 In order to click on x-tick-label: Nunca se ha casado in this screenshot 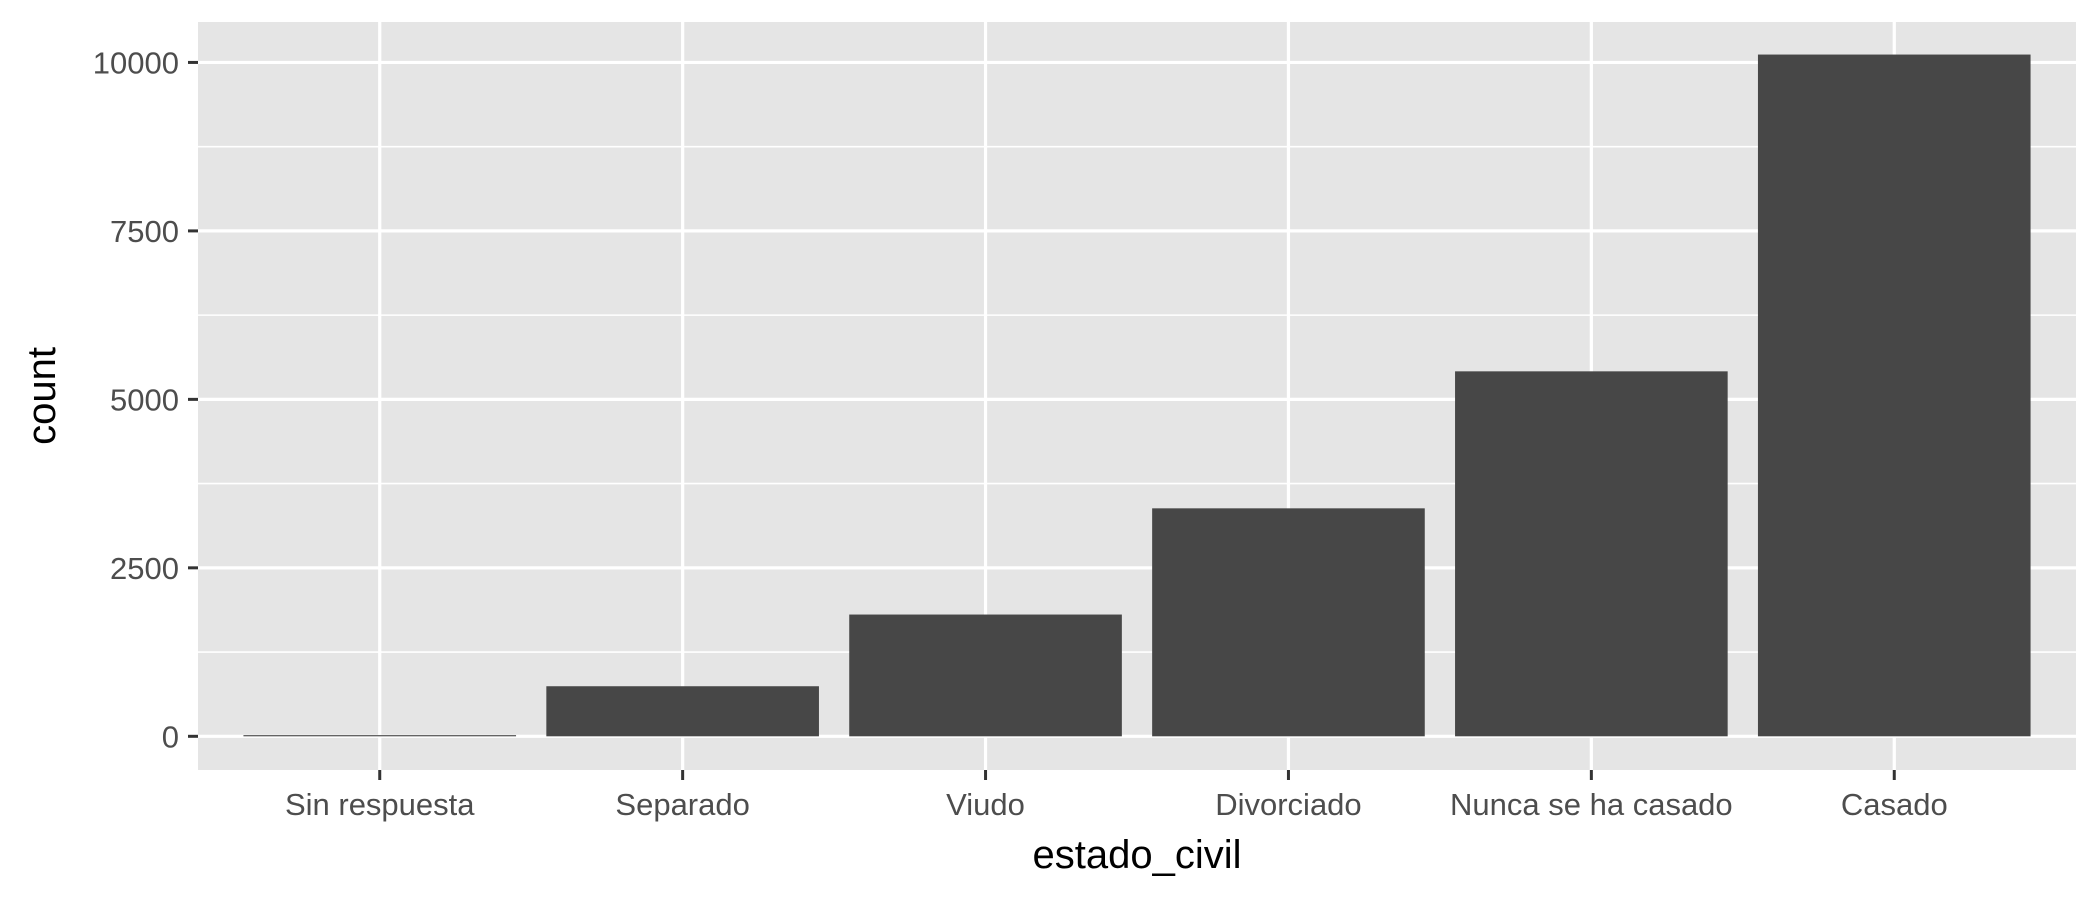, I will do `click(1591, 804)`.